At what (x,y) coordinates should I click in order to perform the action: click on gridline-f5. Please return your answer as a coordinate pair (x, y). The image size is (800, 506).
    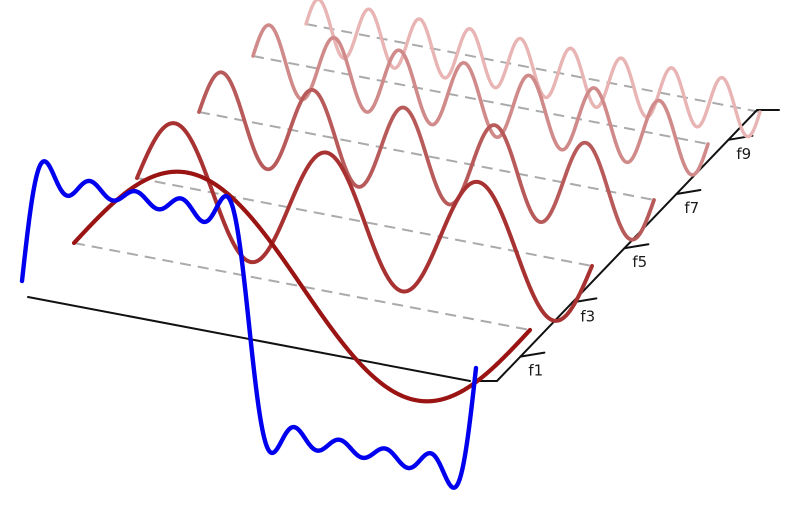
    Looking at the image, I should click on (426, 156).